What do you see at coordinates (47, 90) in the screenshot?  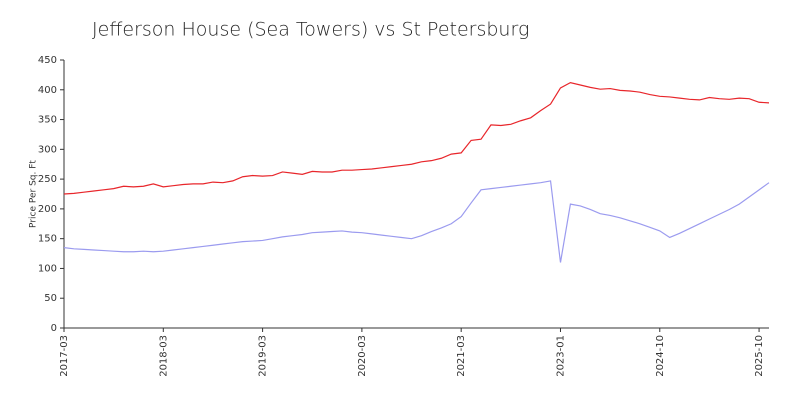 I see `y-tick-label: 400` at bounding box center [47, 90].